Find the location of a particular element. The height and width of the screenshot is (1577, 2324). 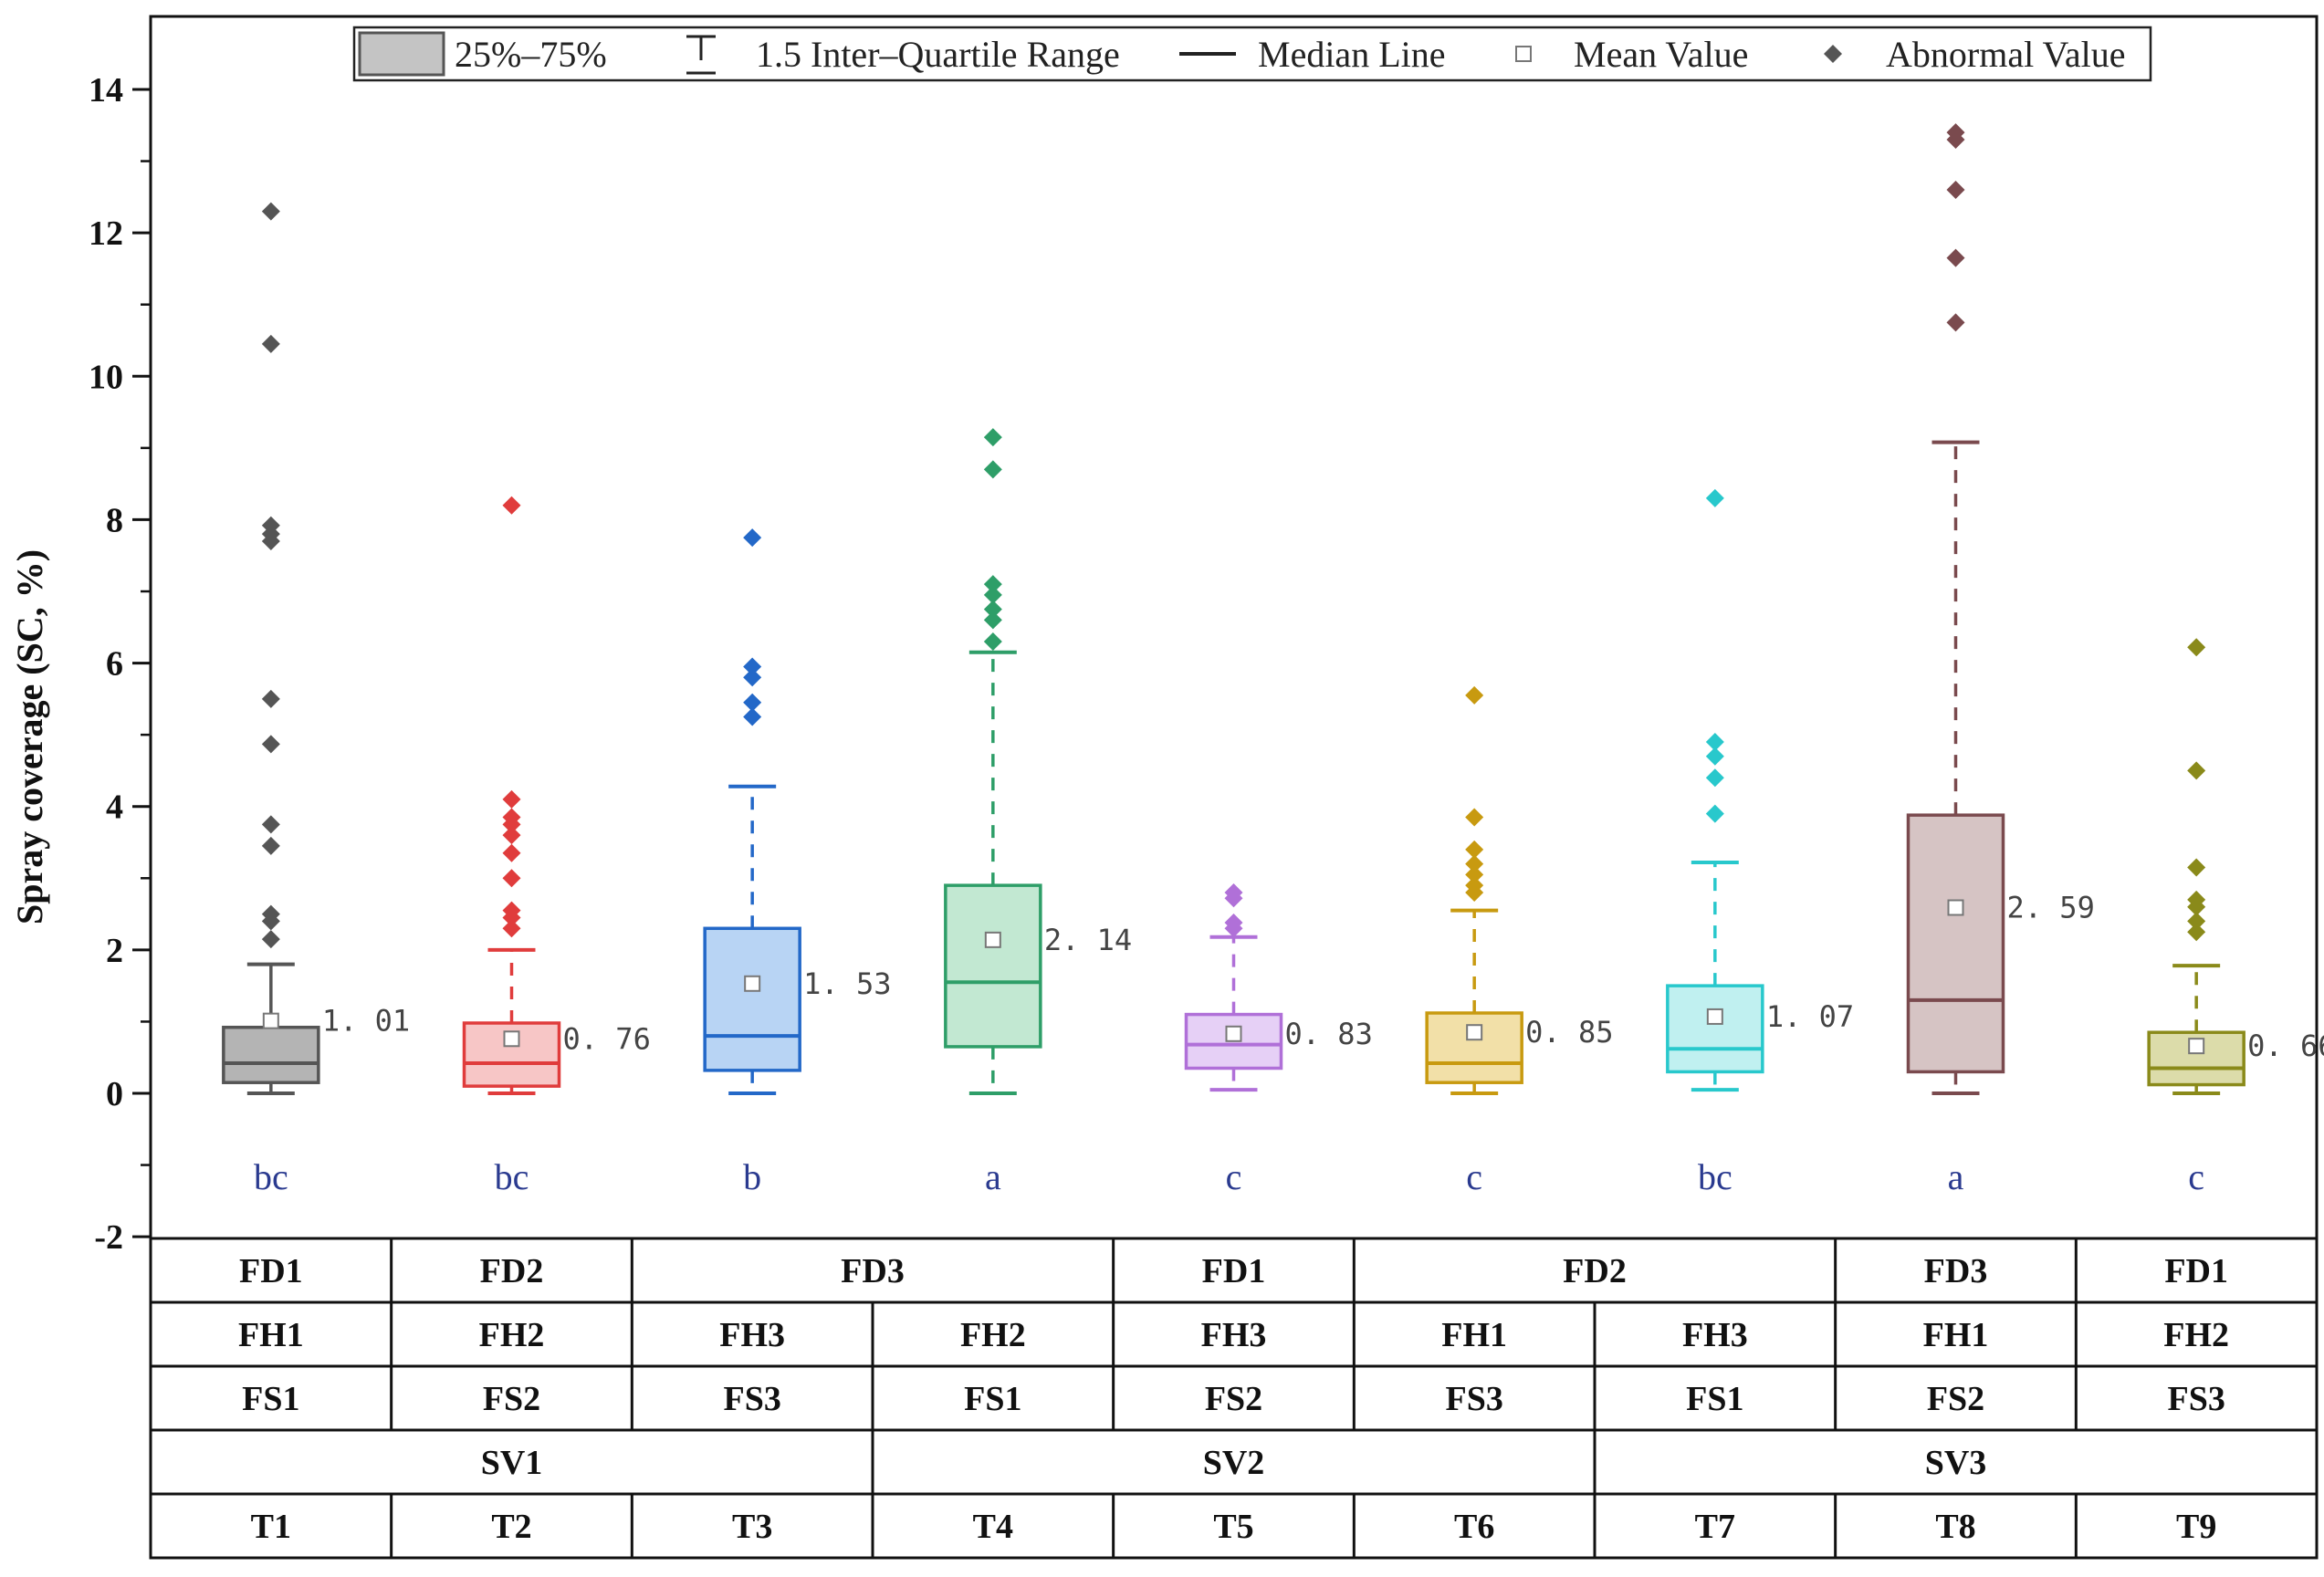

y-tick-label: -2 is located at coordinates (109, 1237).